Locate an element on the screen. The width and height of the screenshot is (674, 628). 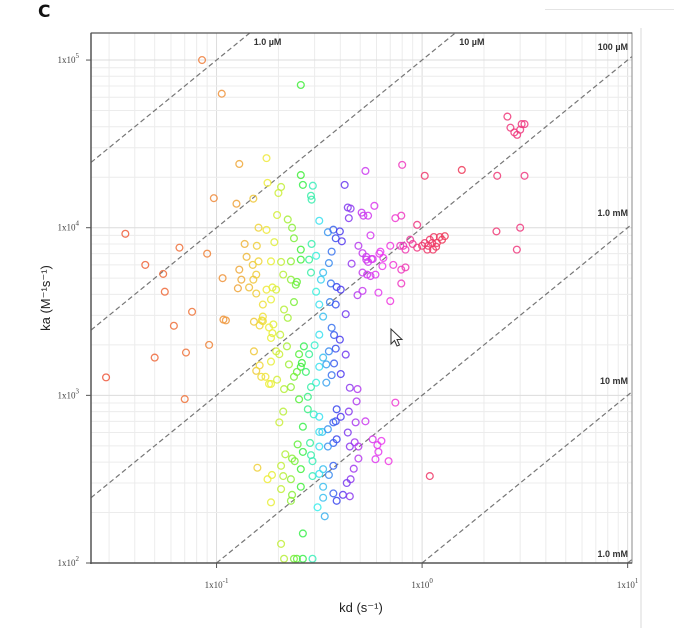
y-tick-label: 1x10⁴ is located at coordinates (69, 226).